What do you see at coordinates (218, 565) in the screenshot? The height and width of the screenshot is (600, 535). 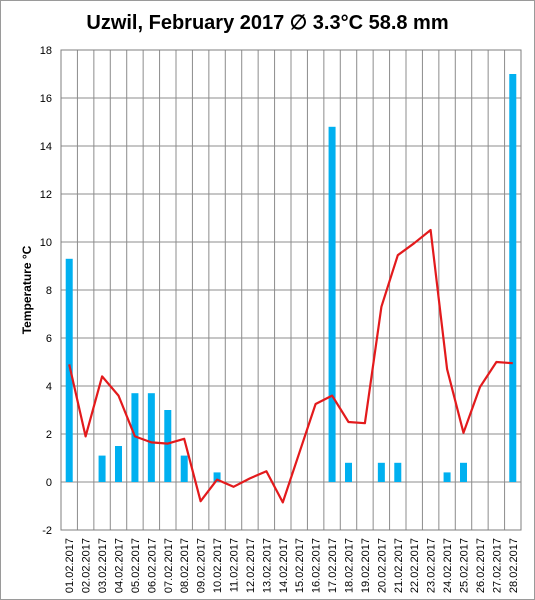 I see `x-tick-label: 10.02.2017` at bounding box center [218, 565].